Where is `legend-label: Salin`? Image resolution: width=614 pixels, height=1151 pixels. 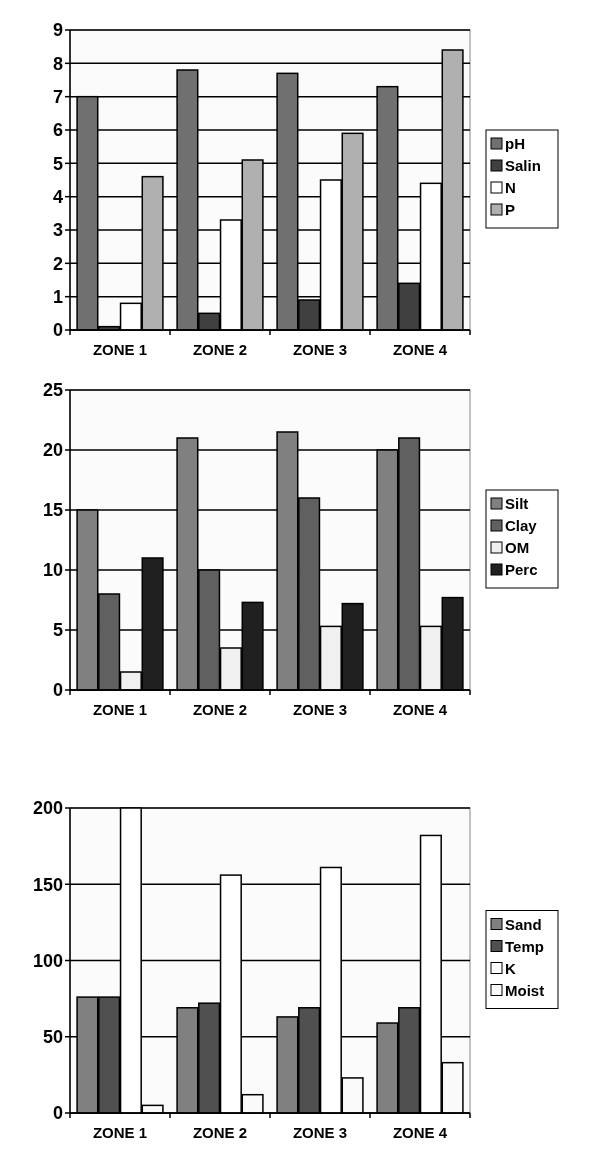 legend-label: Salin is located at coordinates (523, 166).